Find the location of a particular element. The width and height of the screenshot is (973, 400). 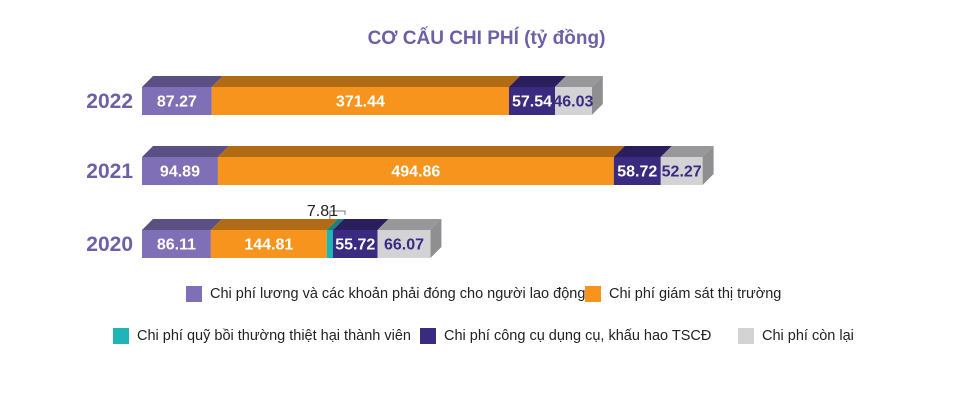

bar-value-label: 86.11 is located at coordinates (176, 245).